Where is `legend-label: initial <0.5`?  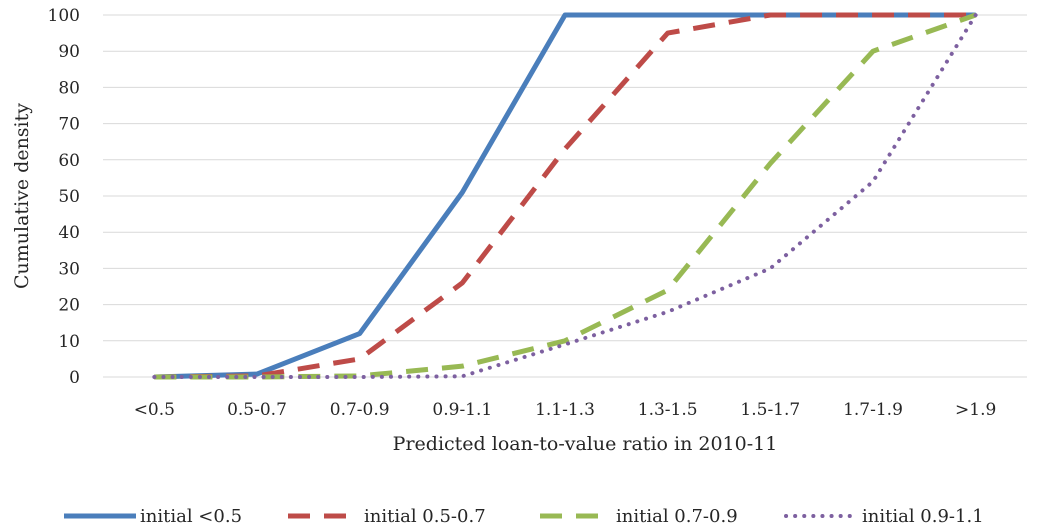
legend-label: initial <0.5 is located at coordinates (191, 516).